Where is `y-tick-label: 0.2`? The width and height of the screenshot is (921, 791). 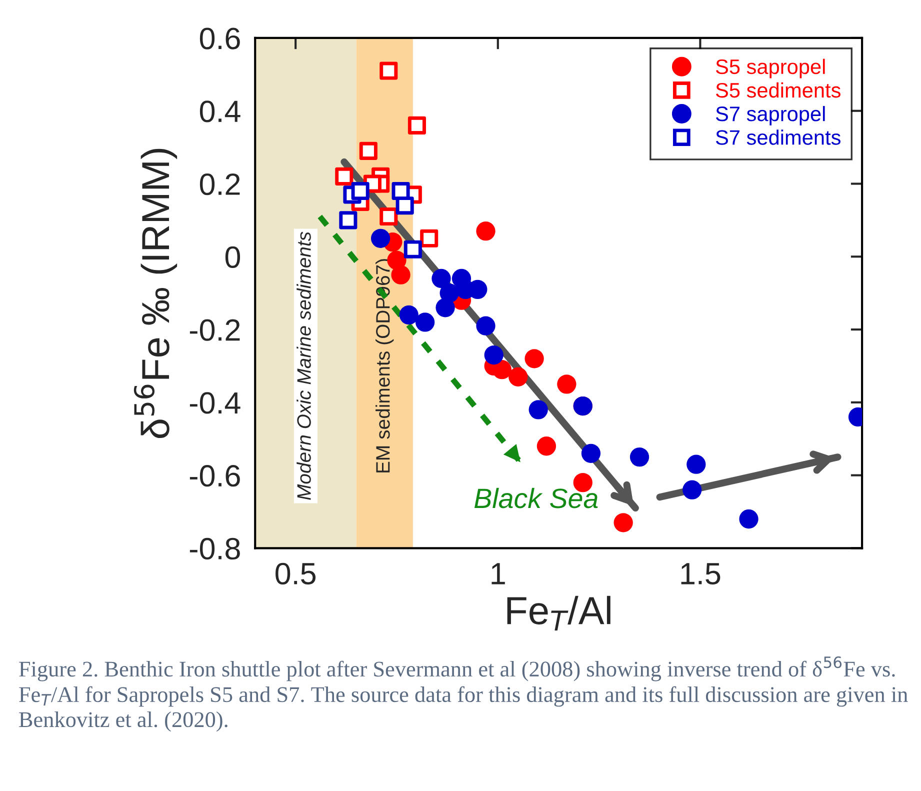
y-tick-label: 0.2 is located at coordinates (220, 184).